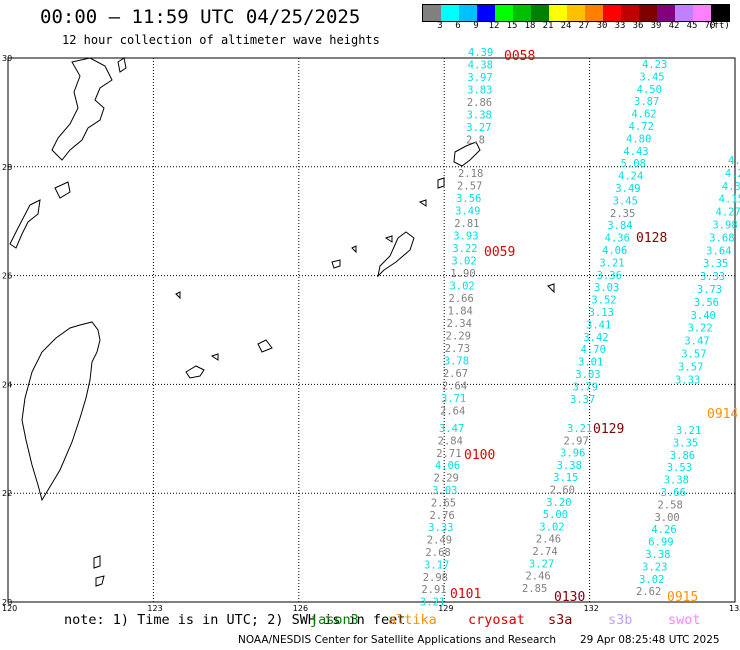 This screenshot has height=650, width=740. Describe the element at coordinates (461, 299) in the screenshot. I see `wave-height-value: 2.66` at that location.